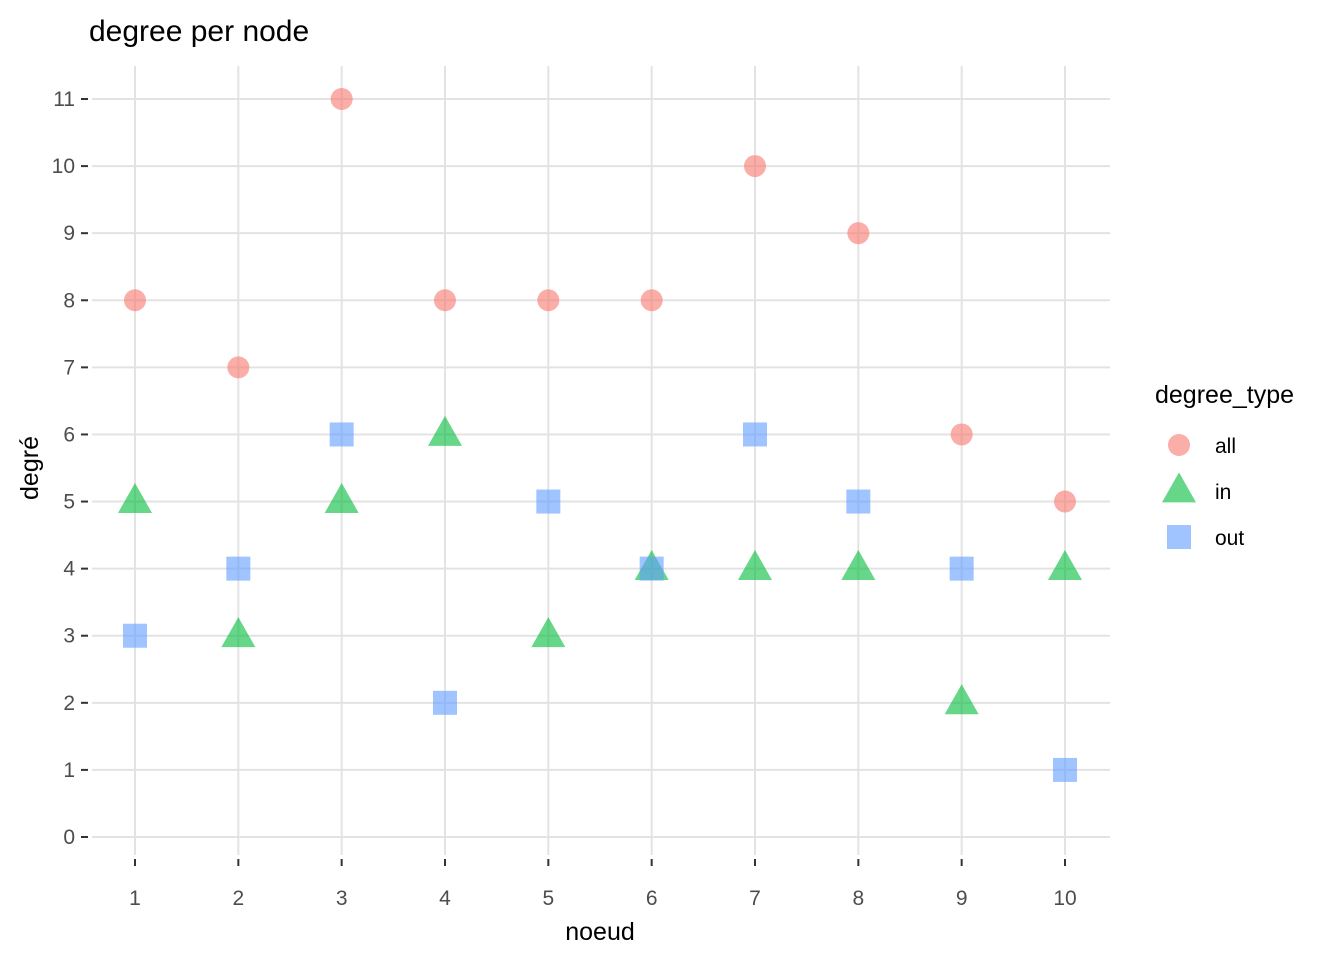  What do you see at coordinates (69, 300) in the screenshot?
I see `y-tick-label: 8` at bounding box center [69, 300].